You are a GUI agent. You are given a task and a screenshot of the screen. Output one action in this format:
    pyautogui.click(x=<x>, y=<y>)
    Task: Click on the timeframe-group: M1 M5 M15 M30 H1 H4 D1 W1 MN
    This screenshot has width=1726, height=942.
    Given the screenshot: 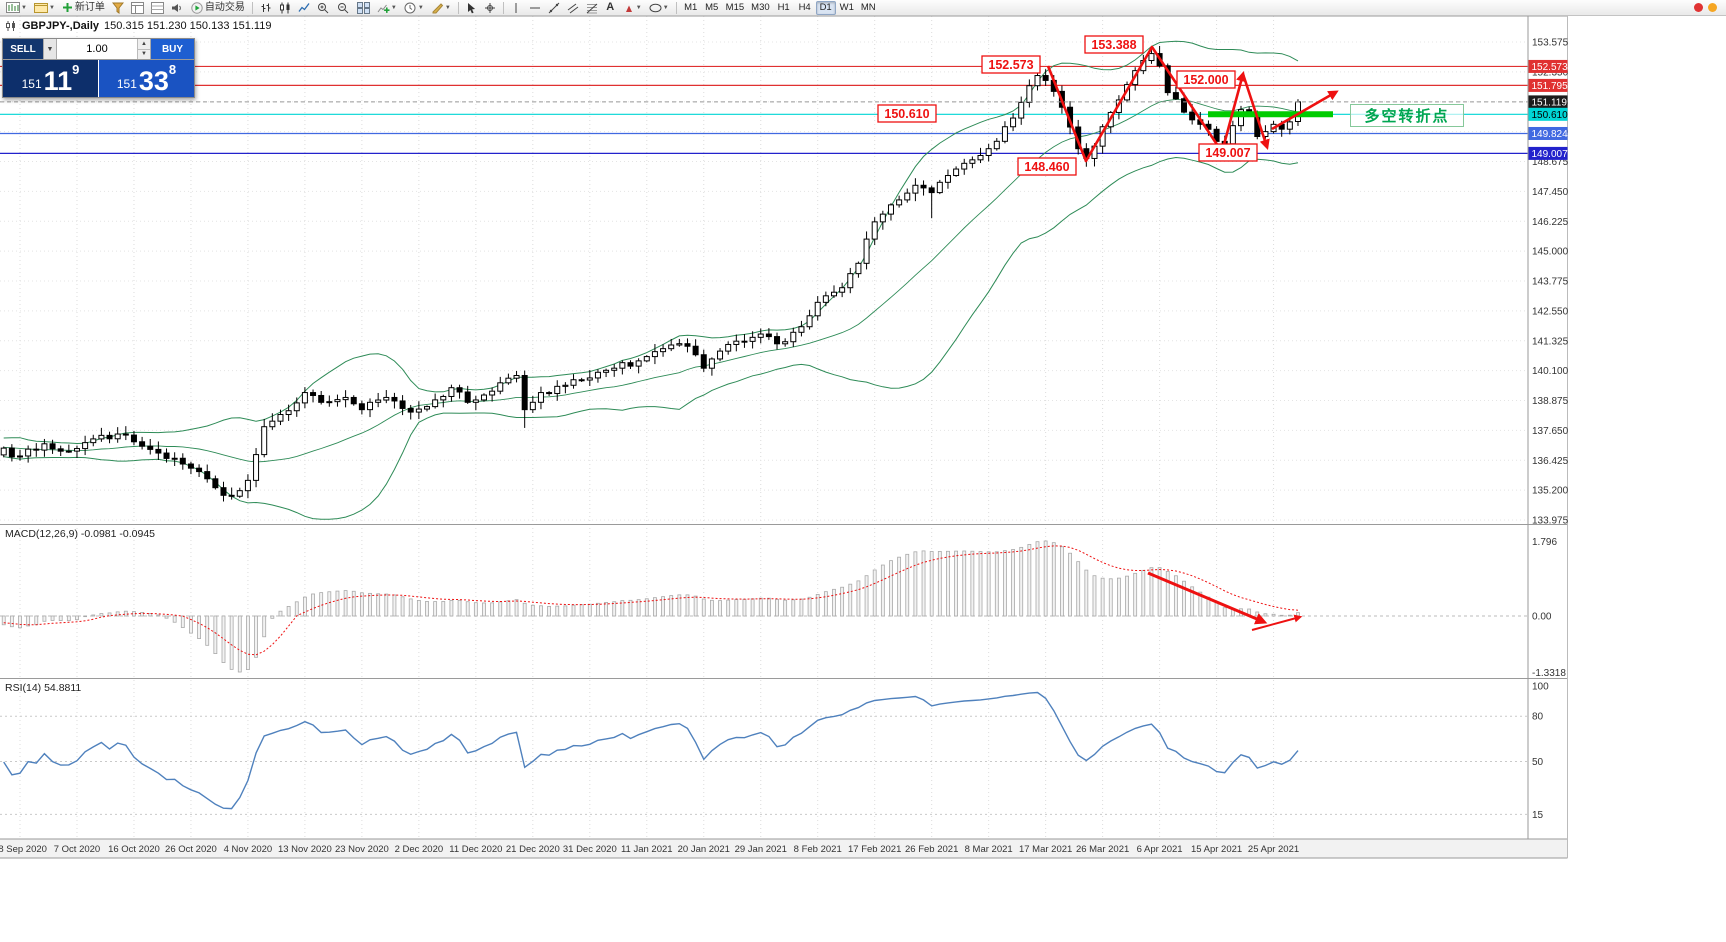 What is the action you would take?
    pyautogui.click(x=780, y=7)
    